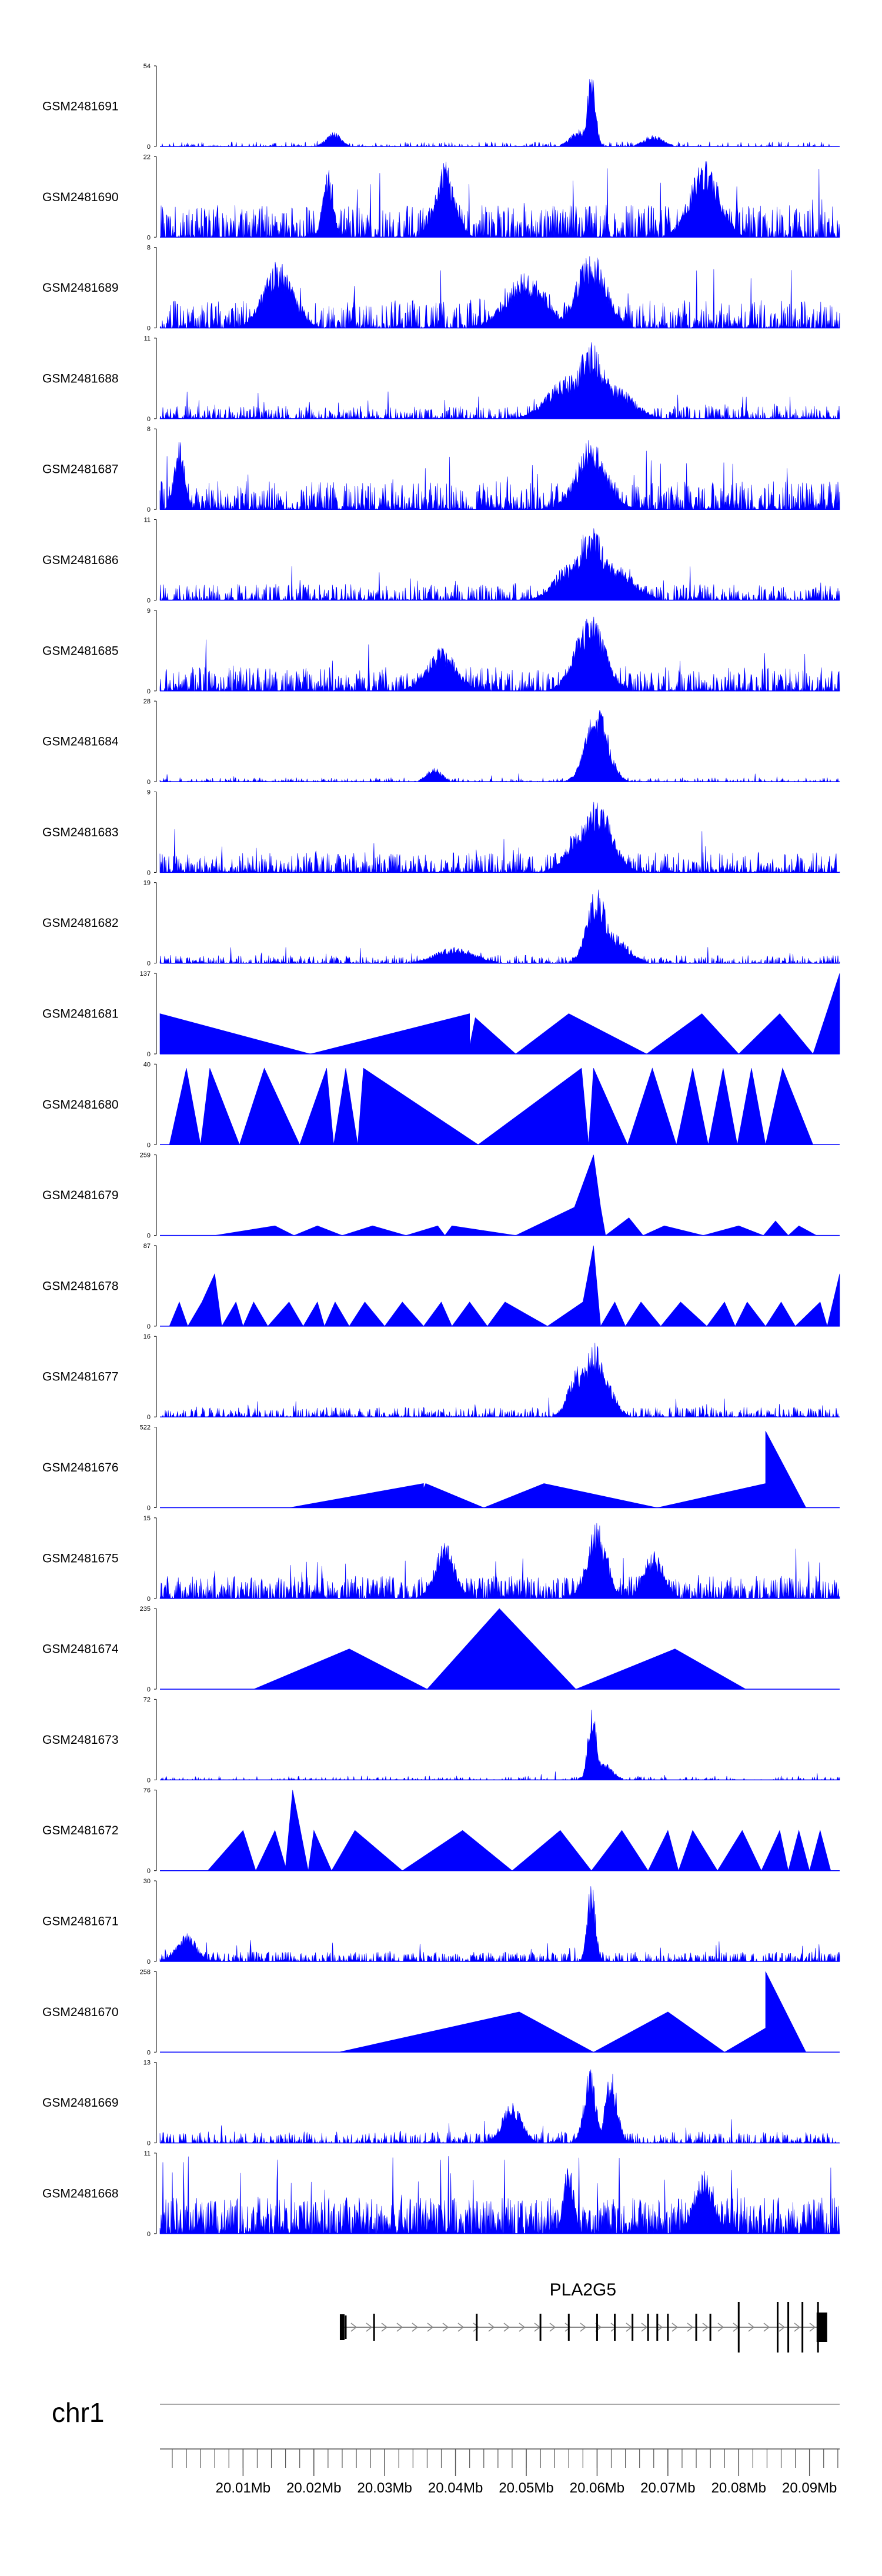  I want to click on track-label: GSM2481680, so click(80, 1105).